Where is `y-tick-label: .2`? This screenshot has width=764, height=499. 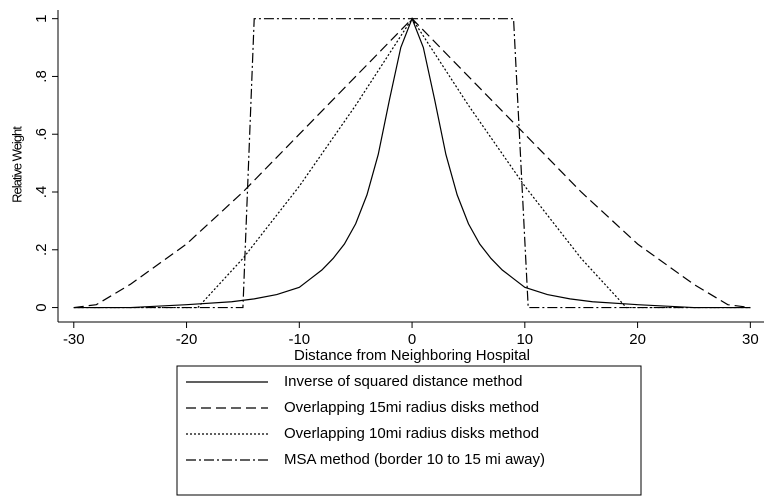
y-tick-label: .2 is located at coordinates (41, 250).